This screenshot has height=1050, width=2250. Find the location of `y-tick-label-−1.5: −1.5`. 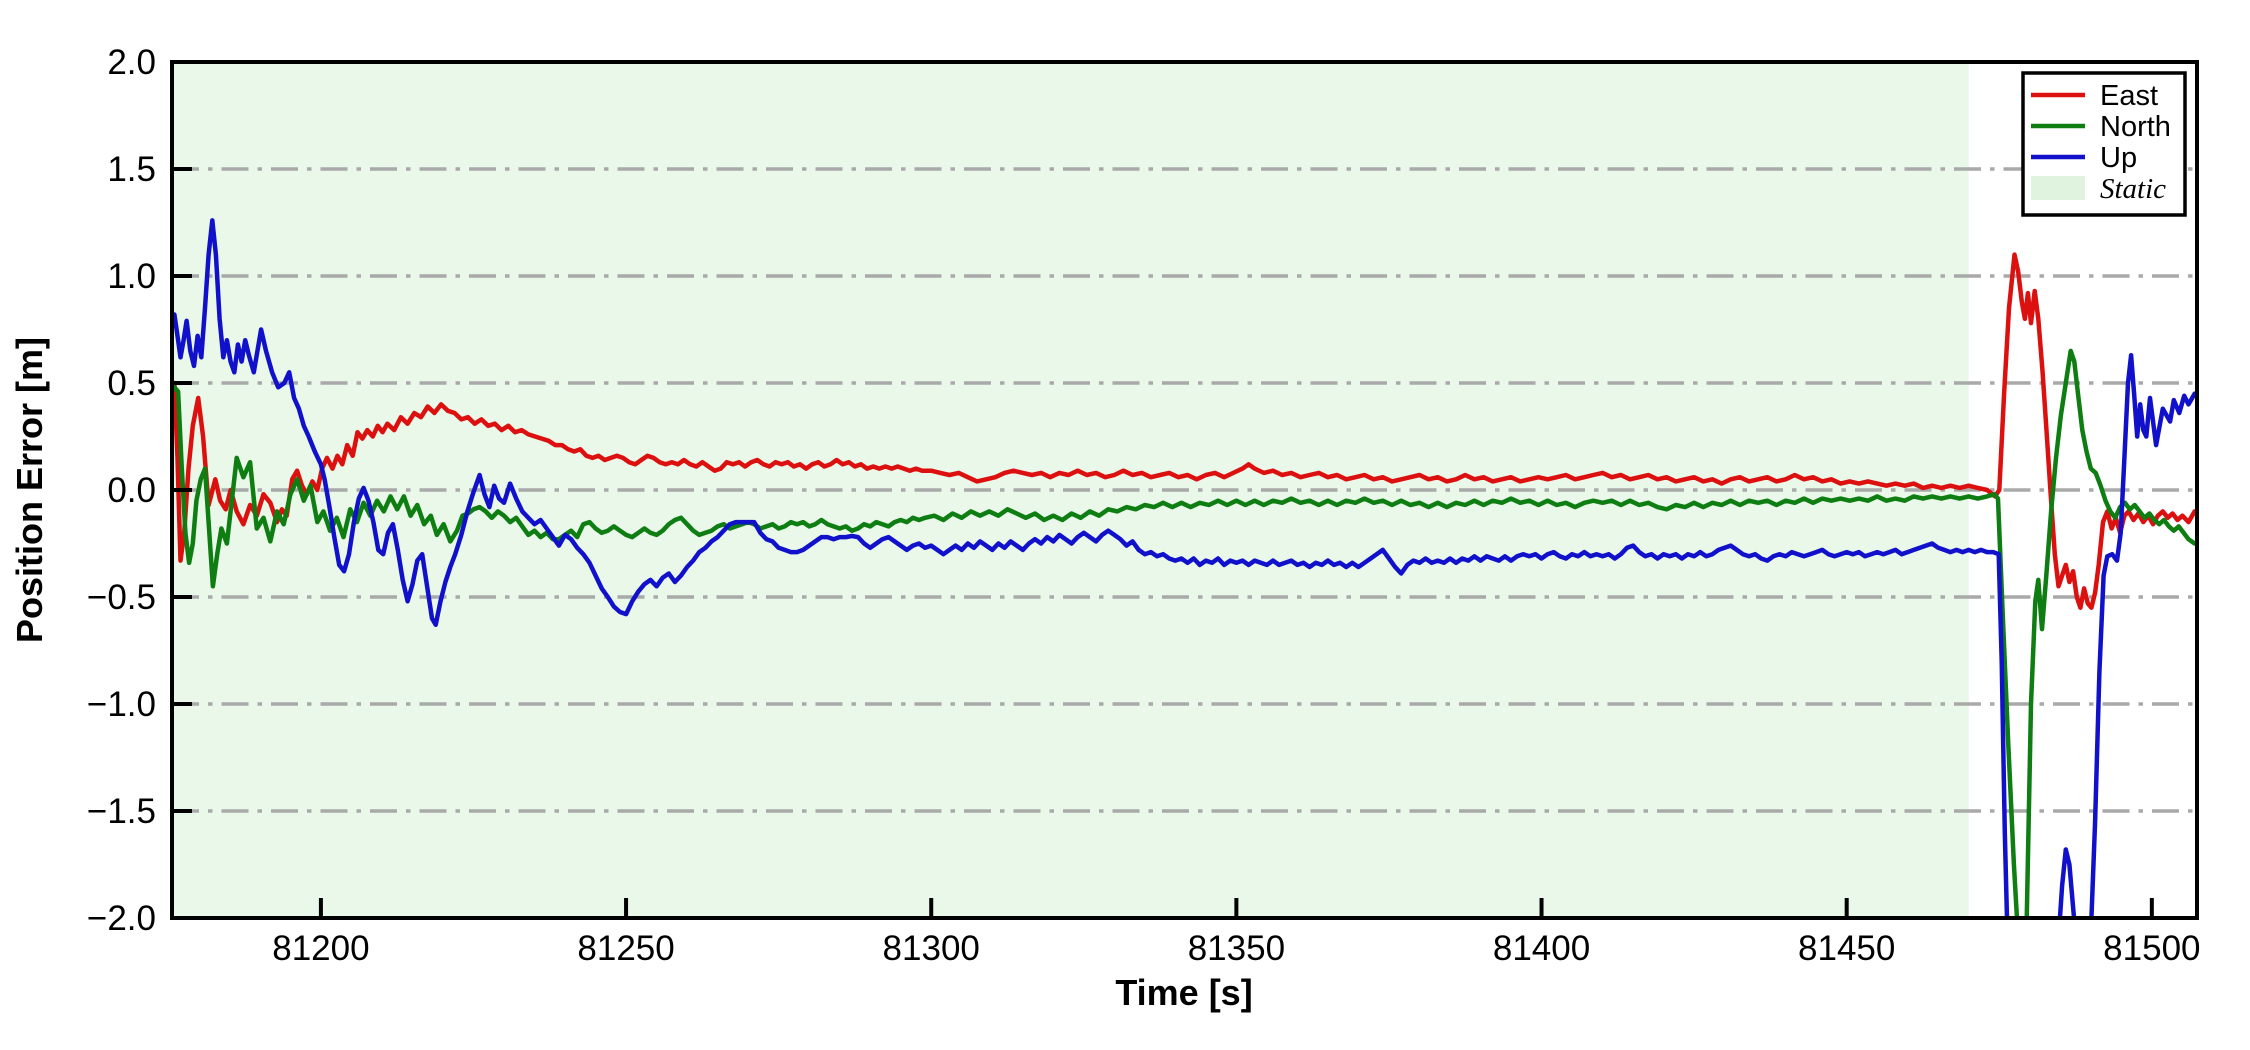

y-tick-label-−1.5: −1.5 is located at coordinates (121, 811).